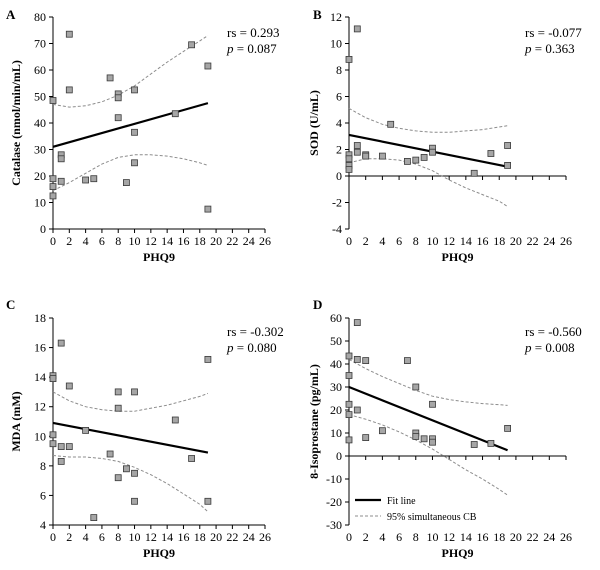  What do you see at coordinates (16, 421) in the screenshot?
I see `y-axis-label: MDA (mM)` at bounding box center [16, 421].